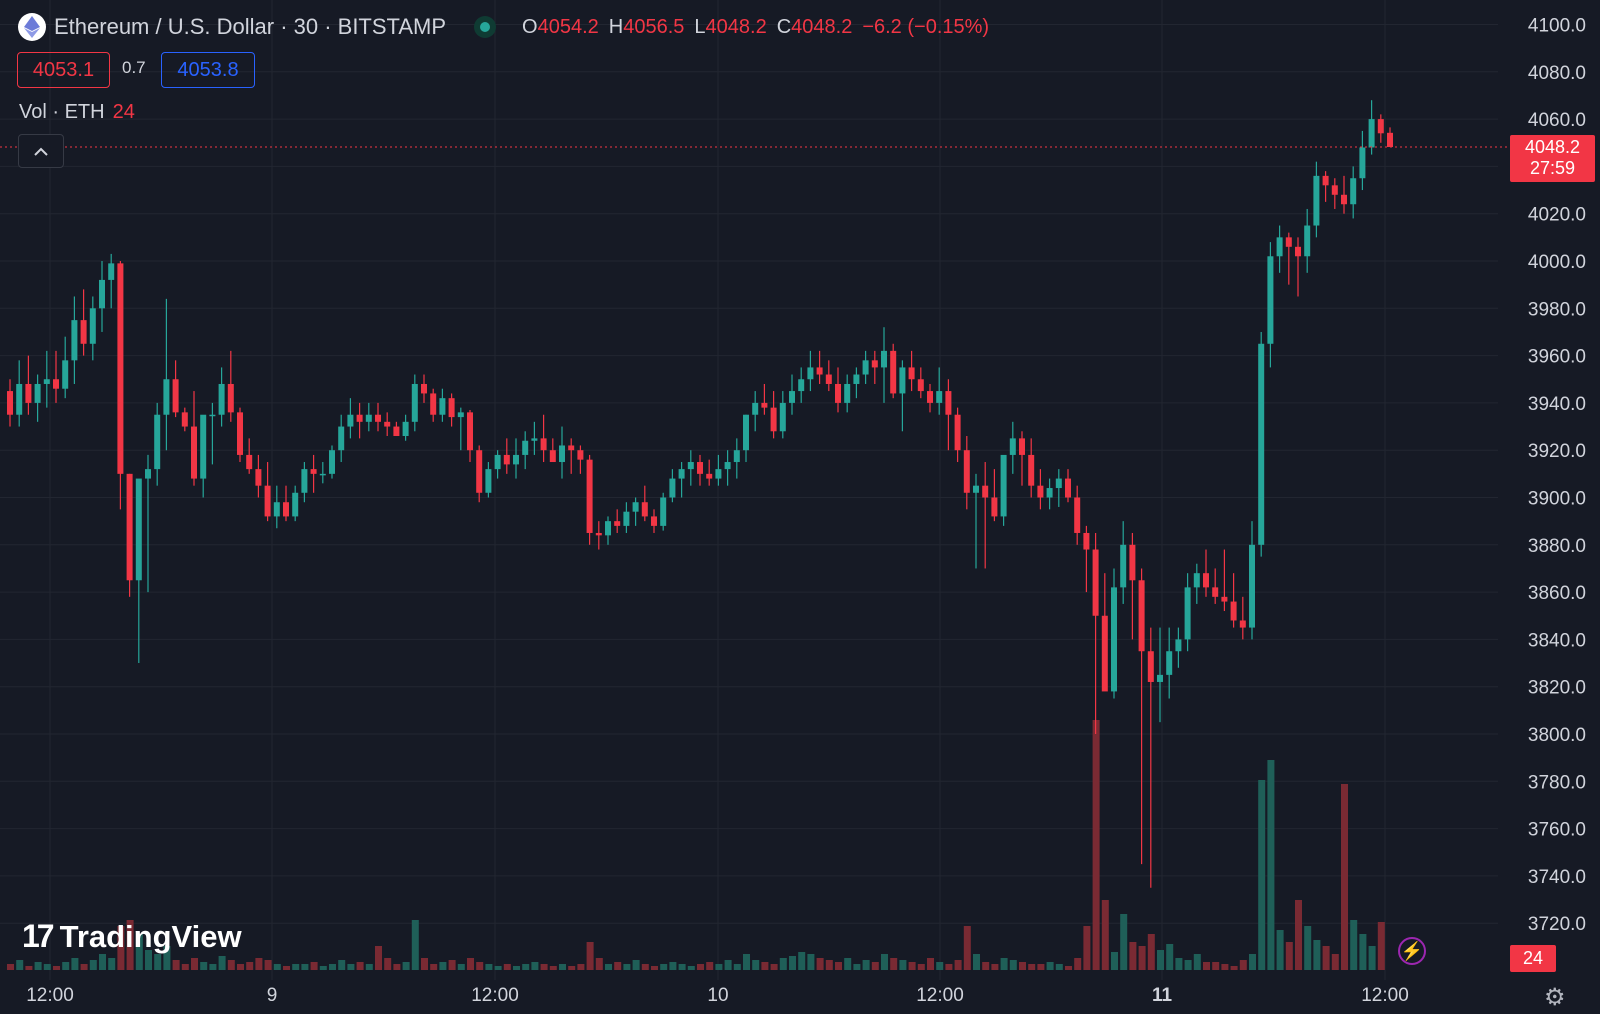  I want to click on settings-gear-icon: ⚙, so click(1555, 997).